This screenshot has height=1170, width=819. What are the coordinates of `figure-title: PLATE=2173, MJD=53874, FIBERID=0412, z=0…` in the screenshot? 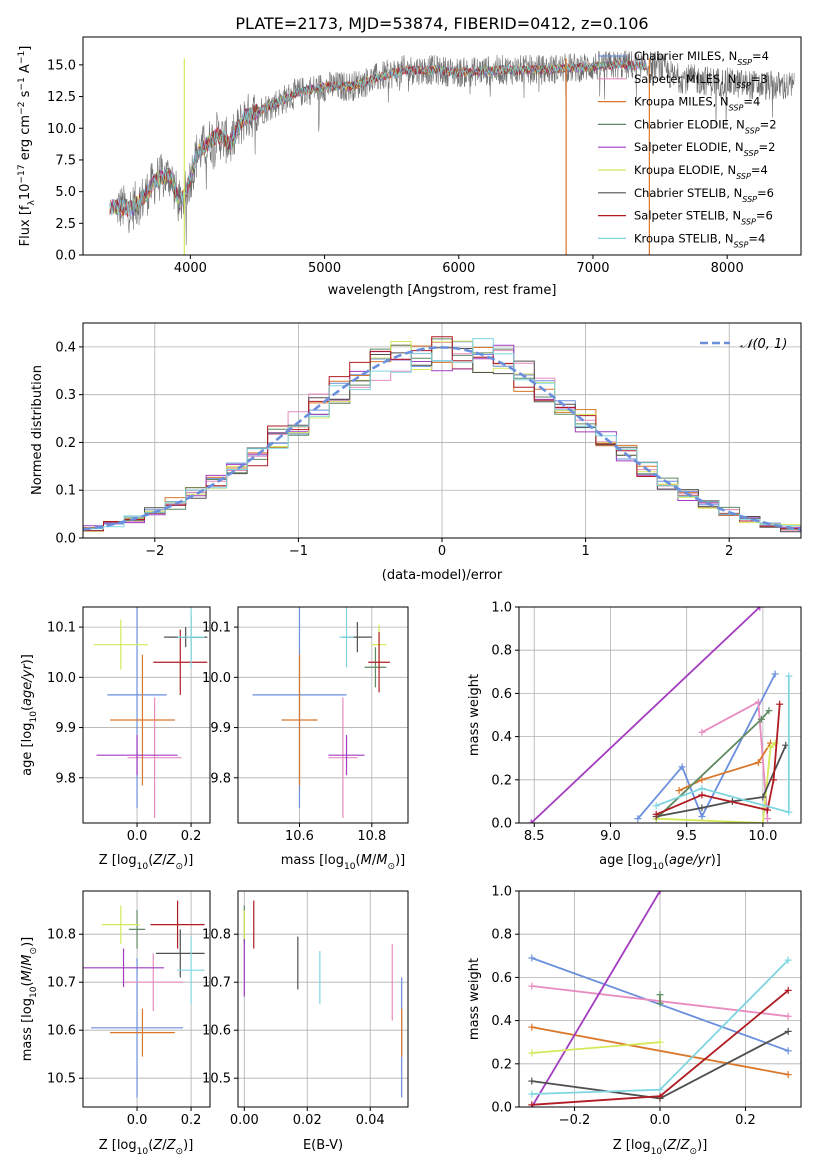 It's located at (441, 23).